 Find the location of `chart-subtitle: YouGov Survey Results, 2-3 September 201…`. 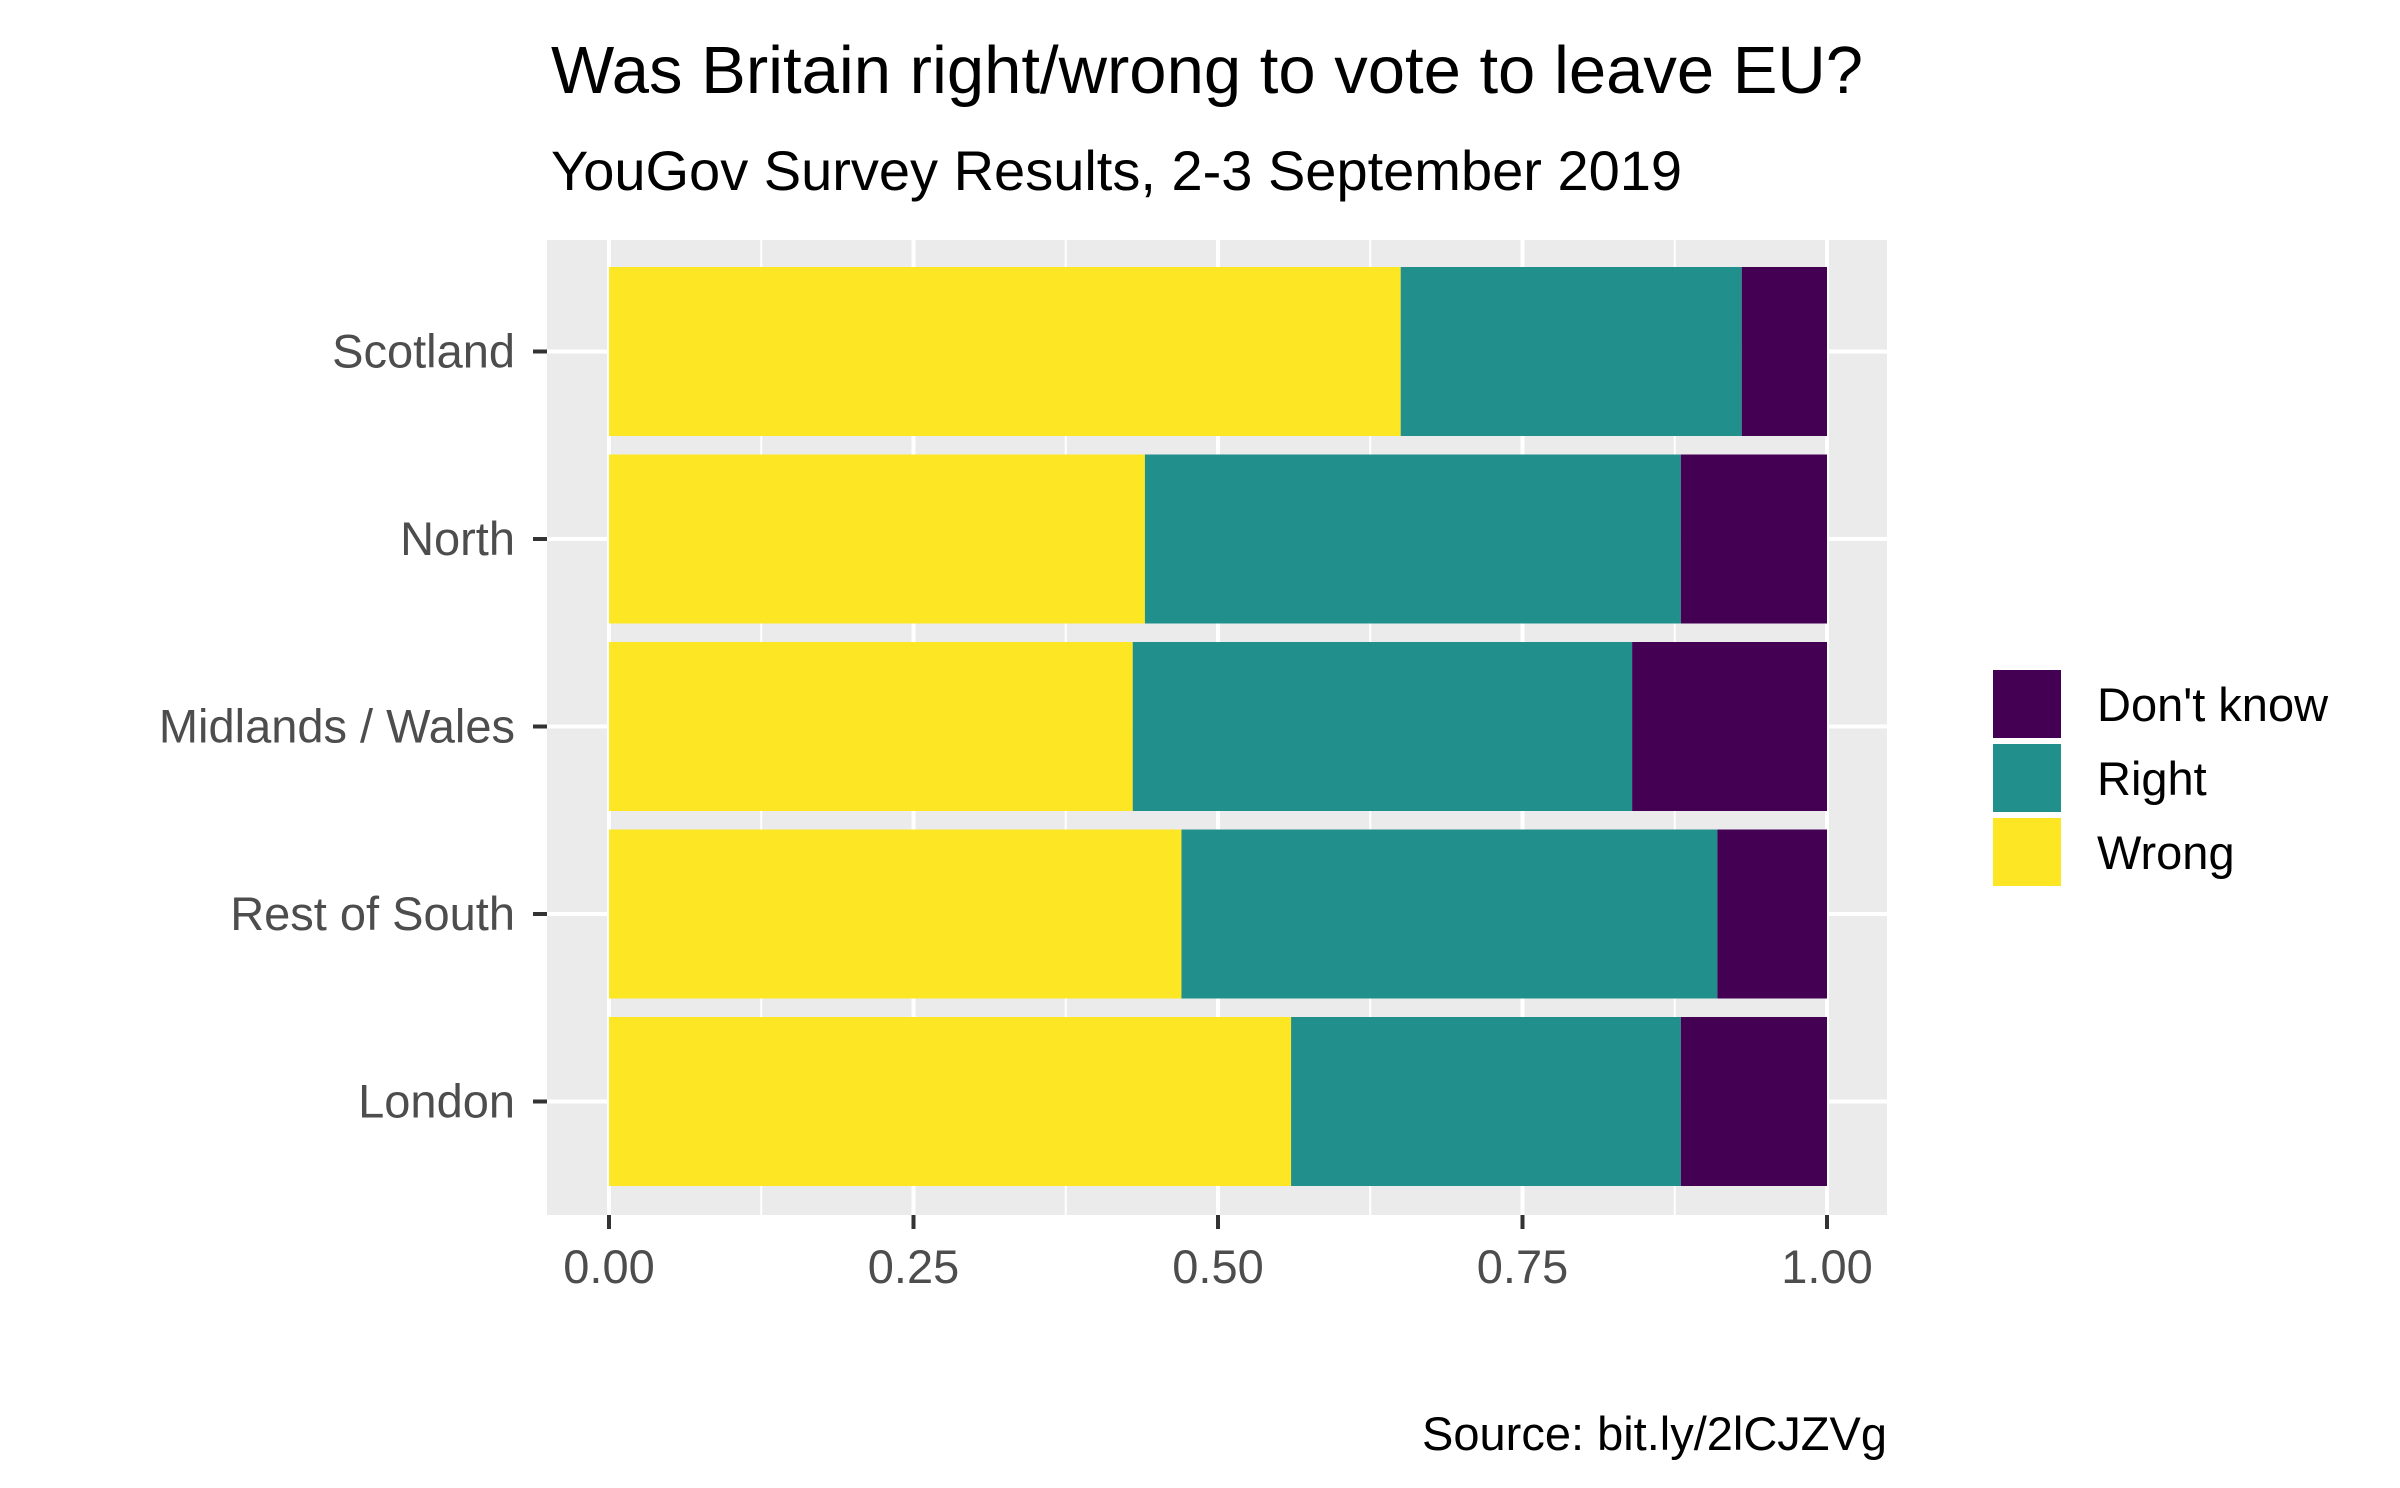

chart-subtitle: YouGov Survey Results, 2-3 September 201… is located at coordinates (1116, 170).